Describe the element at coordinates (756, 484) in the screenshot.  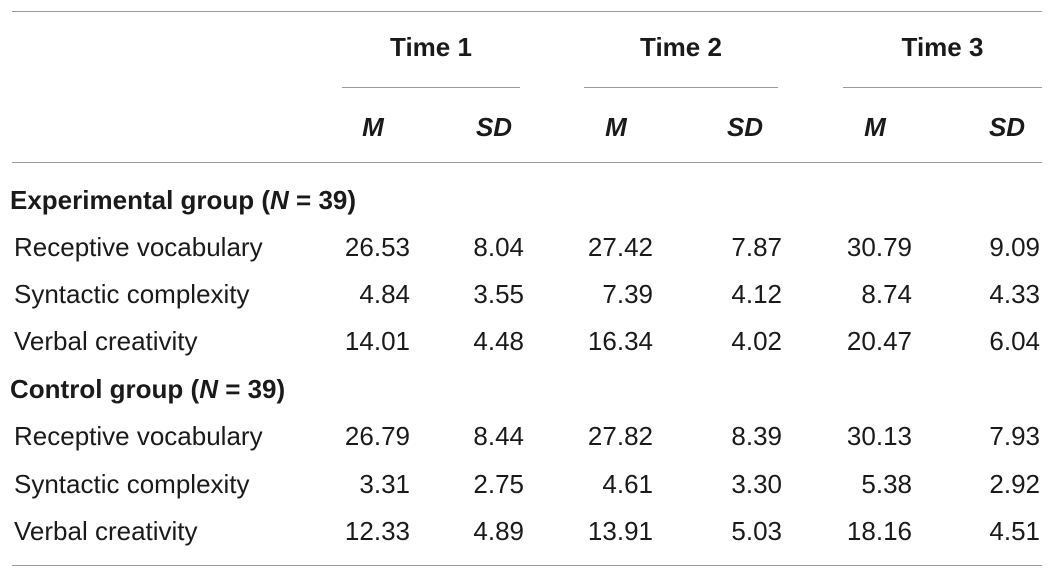
I see `table-cell: 3.30` at that location.